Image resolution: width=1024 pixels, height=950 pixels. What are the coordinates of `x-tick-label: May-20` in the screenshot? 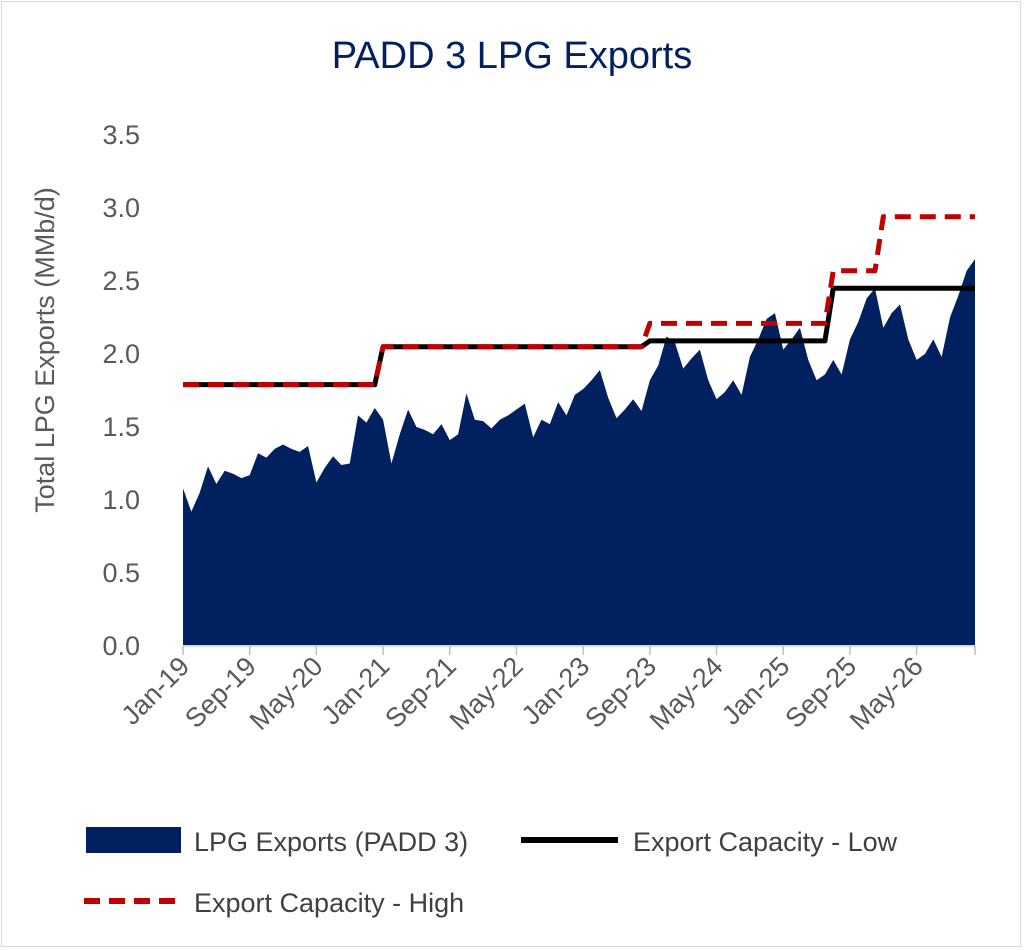 It's located at (286, 693).